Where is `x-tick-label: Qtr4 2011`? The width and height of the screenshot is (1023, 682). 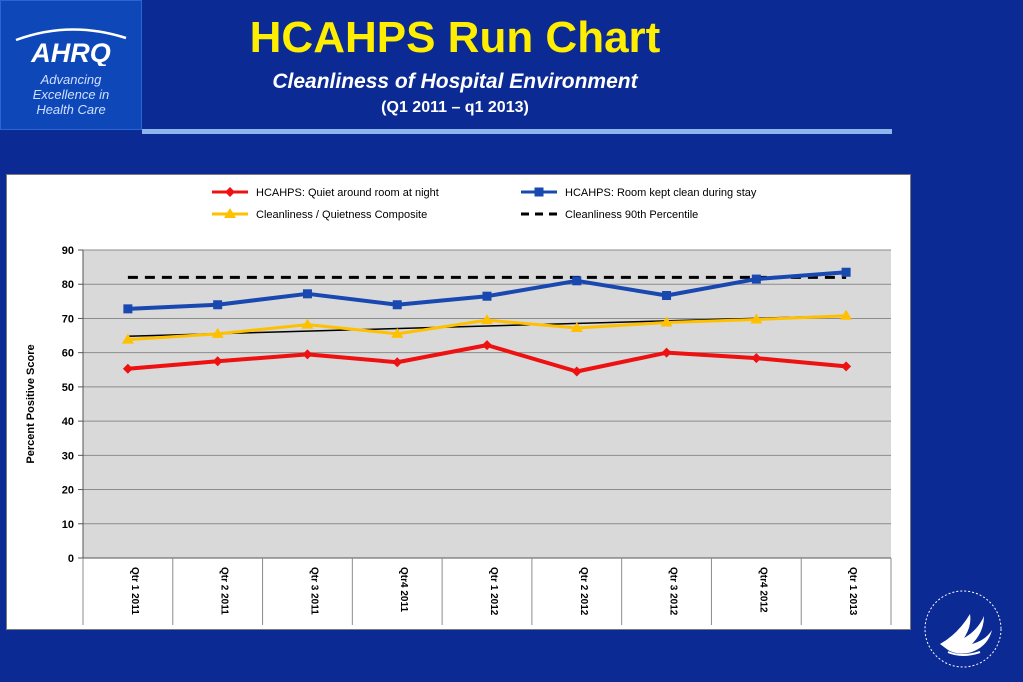 x-tick-label: Qtr4 2011 is located at coordinates (403, 589).